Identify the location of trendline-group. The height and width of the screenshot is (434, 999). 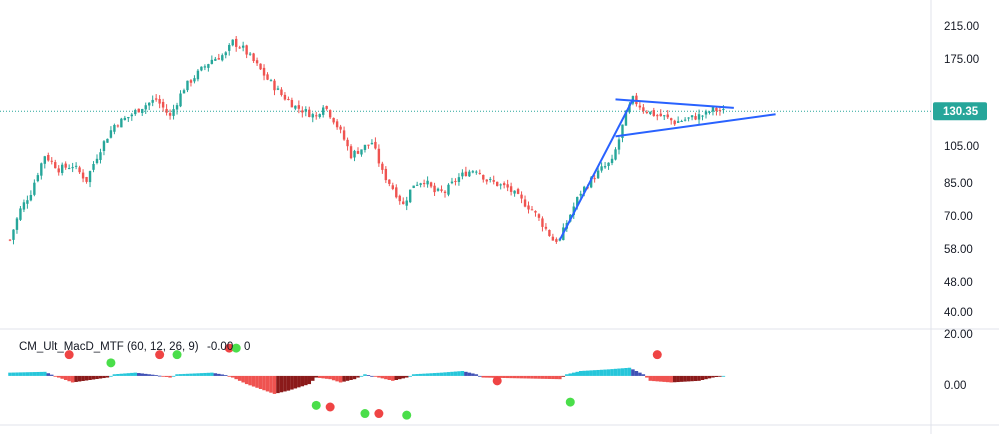
(667, 169).